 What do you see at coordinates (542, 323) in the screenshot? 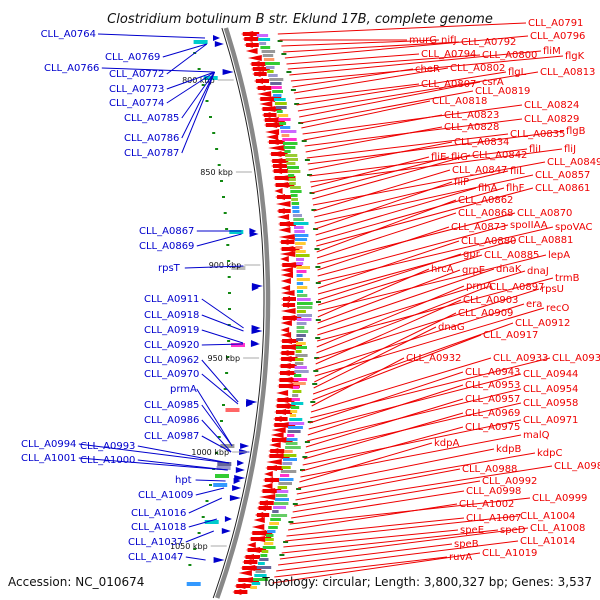
I see `minus-gene-label: CLL_A0912` at bounding box center [542, 323].